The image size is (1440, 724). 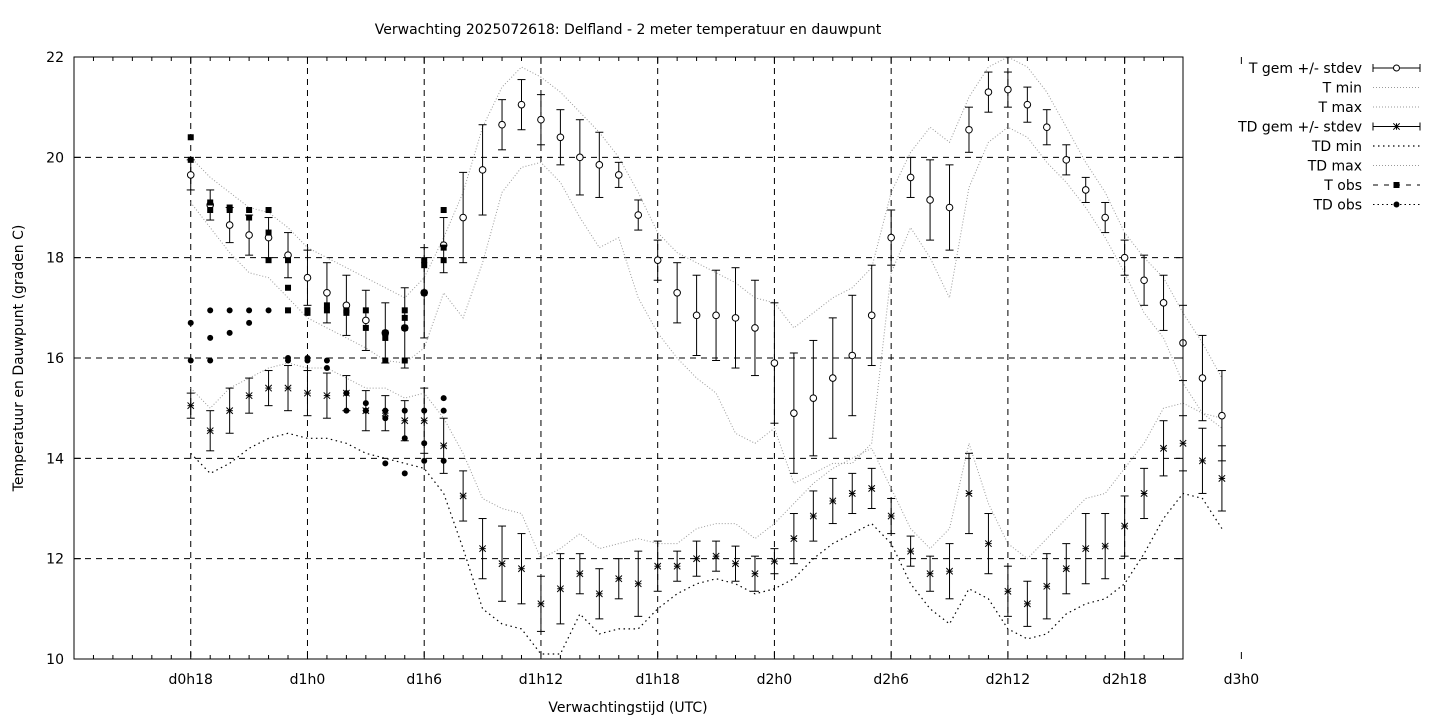 What do you see at coordinates (55, 359) in the screenshot?
I see `y-tick-label: 16` at bounding box center [55, 359].